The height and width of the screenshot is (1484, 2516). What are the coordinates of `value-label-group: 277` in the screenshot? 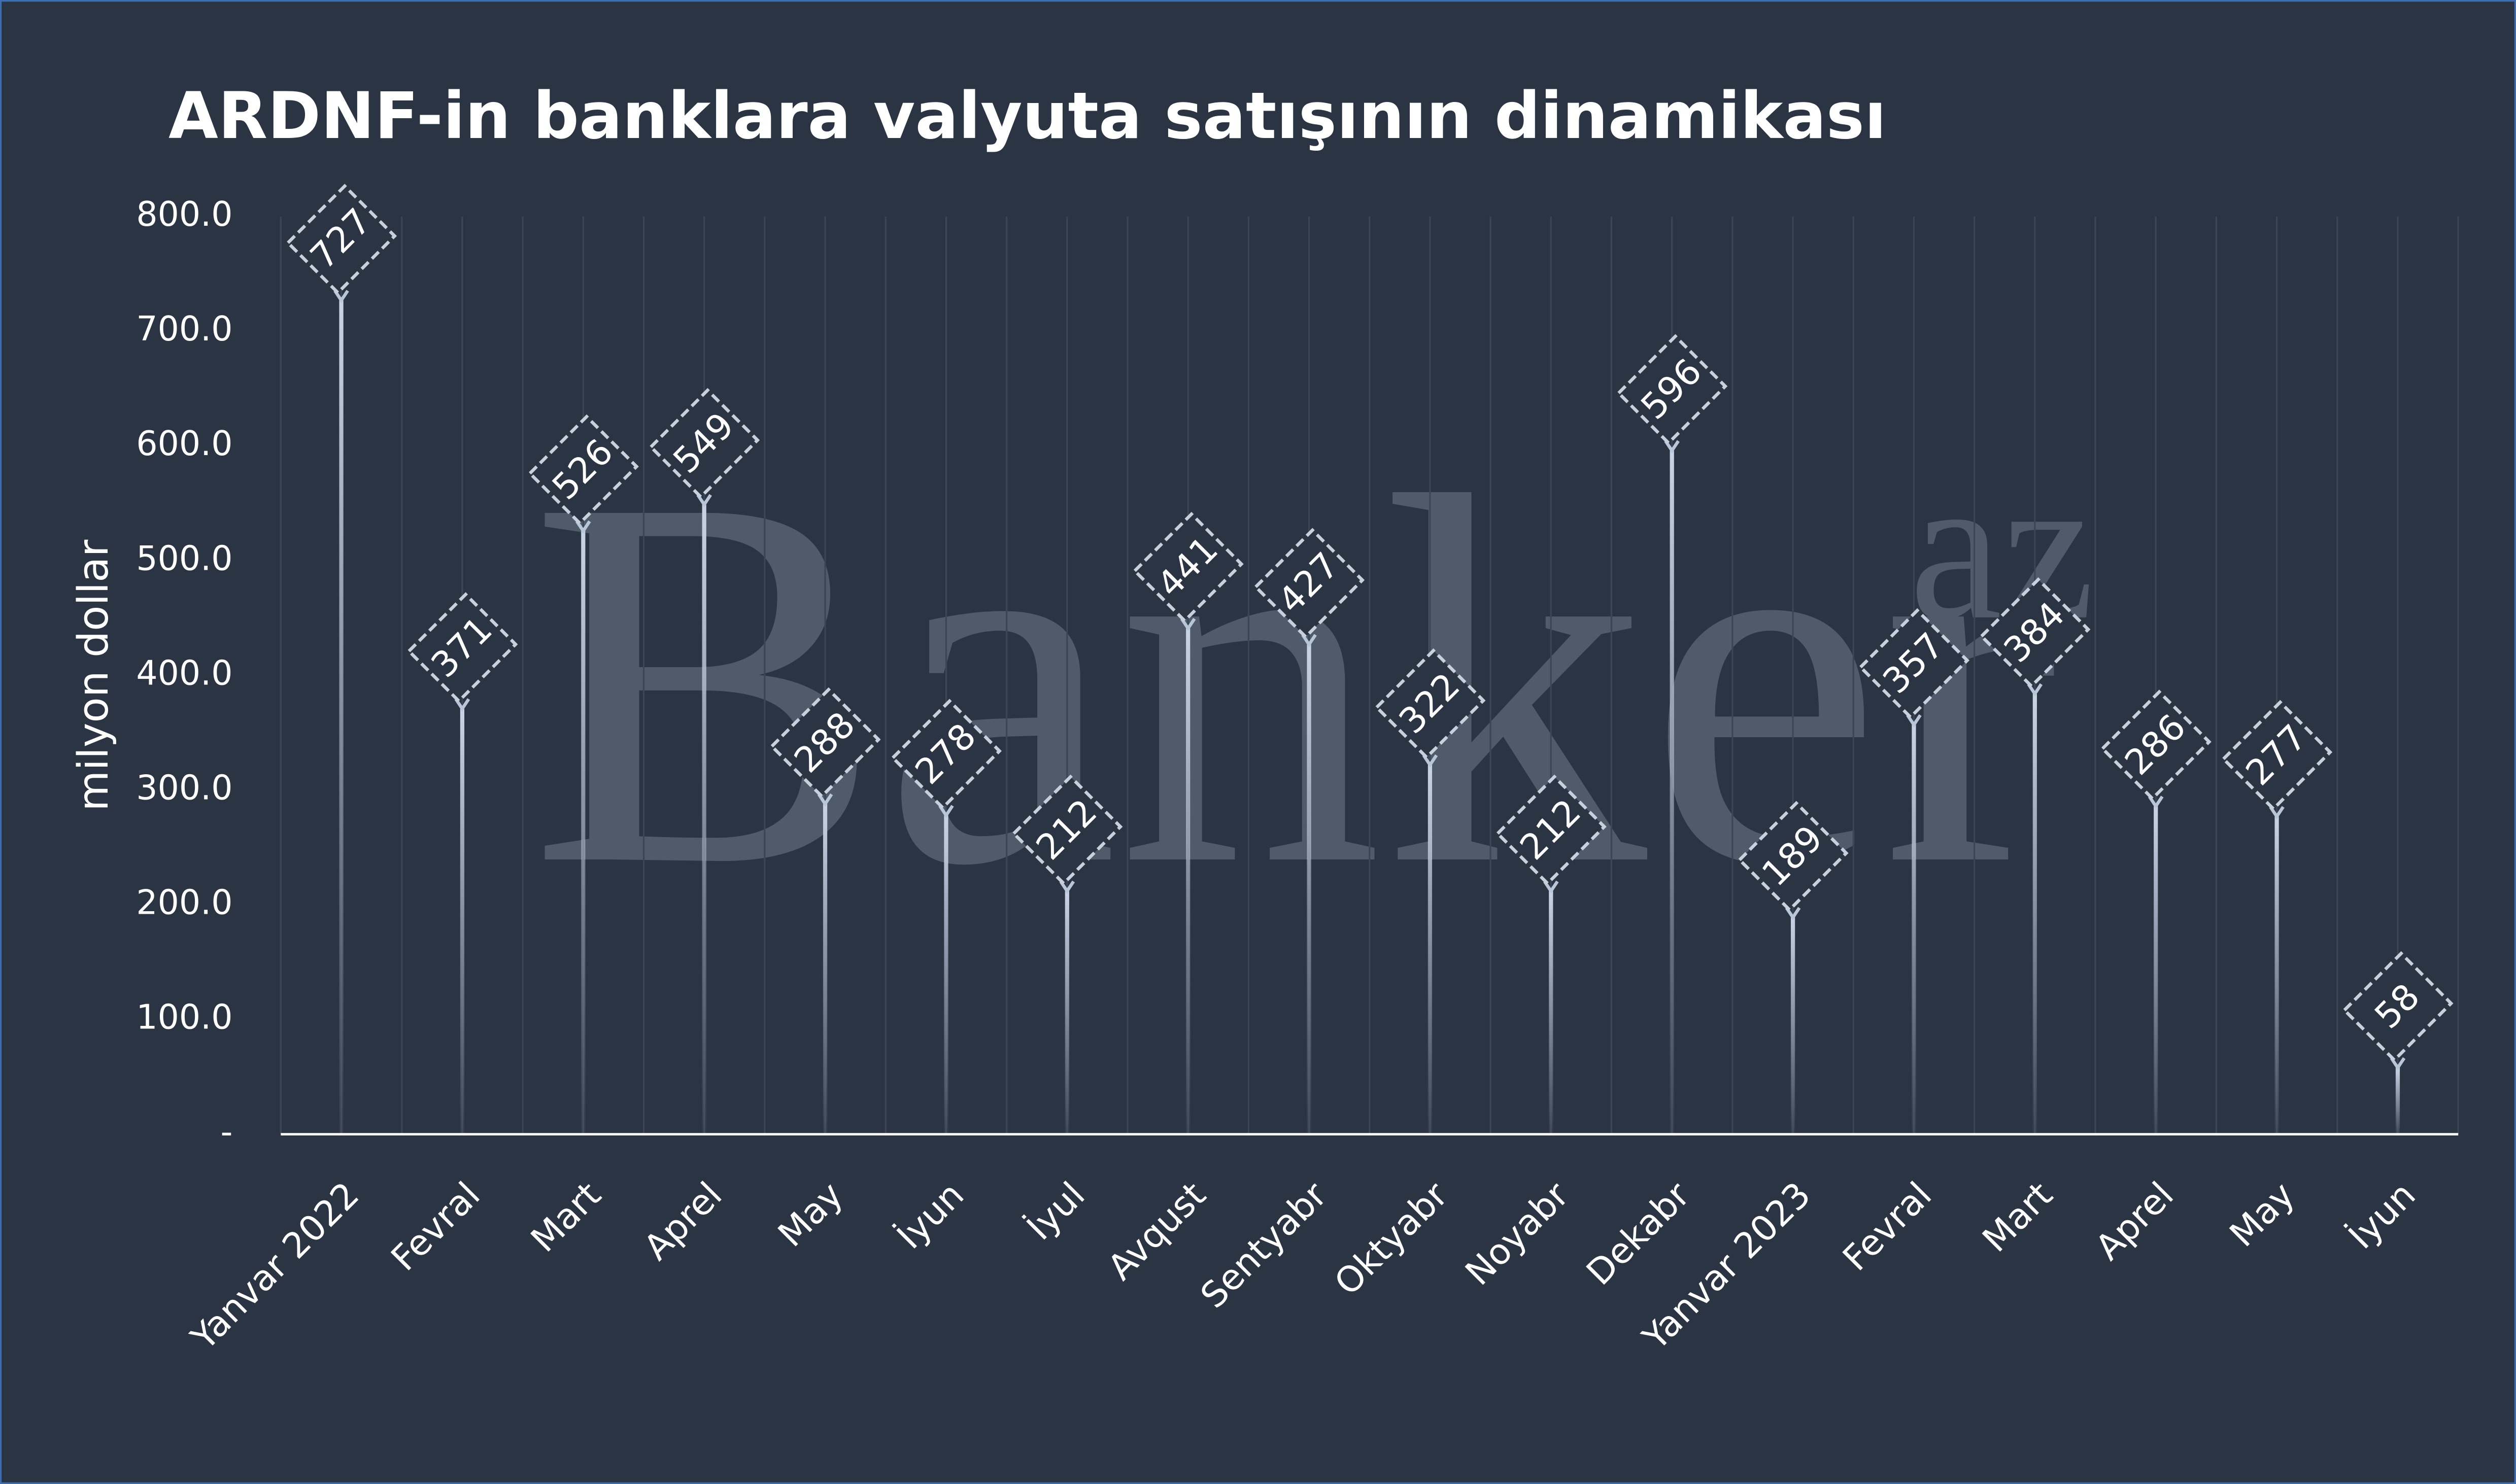 It's located at (2277, 755).